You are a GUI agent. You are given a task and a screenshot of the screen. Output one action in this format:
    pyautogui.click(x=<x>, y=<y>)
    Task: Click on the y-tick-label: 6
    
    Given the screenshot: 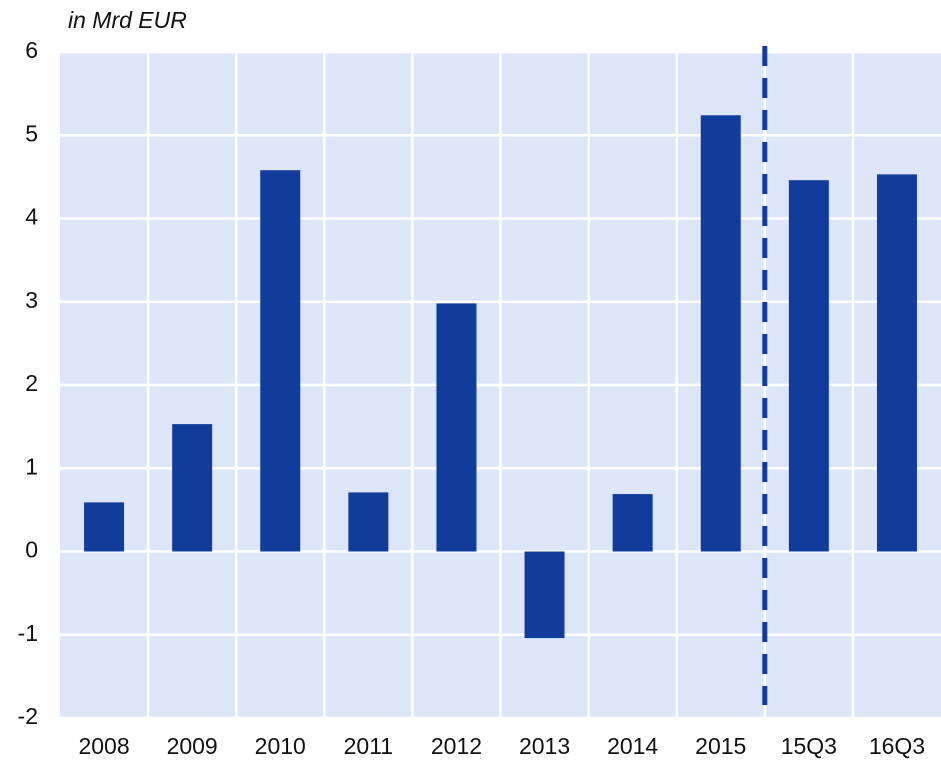 What is the action you would take?
    pyautogui.click(x=31, y=50)
    